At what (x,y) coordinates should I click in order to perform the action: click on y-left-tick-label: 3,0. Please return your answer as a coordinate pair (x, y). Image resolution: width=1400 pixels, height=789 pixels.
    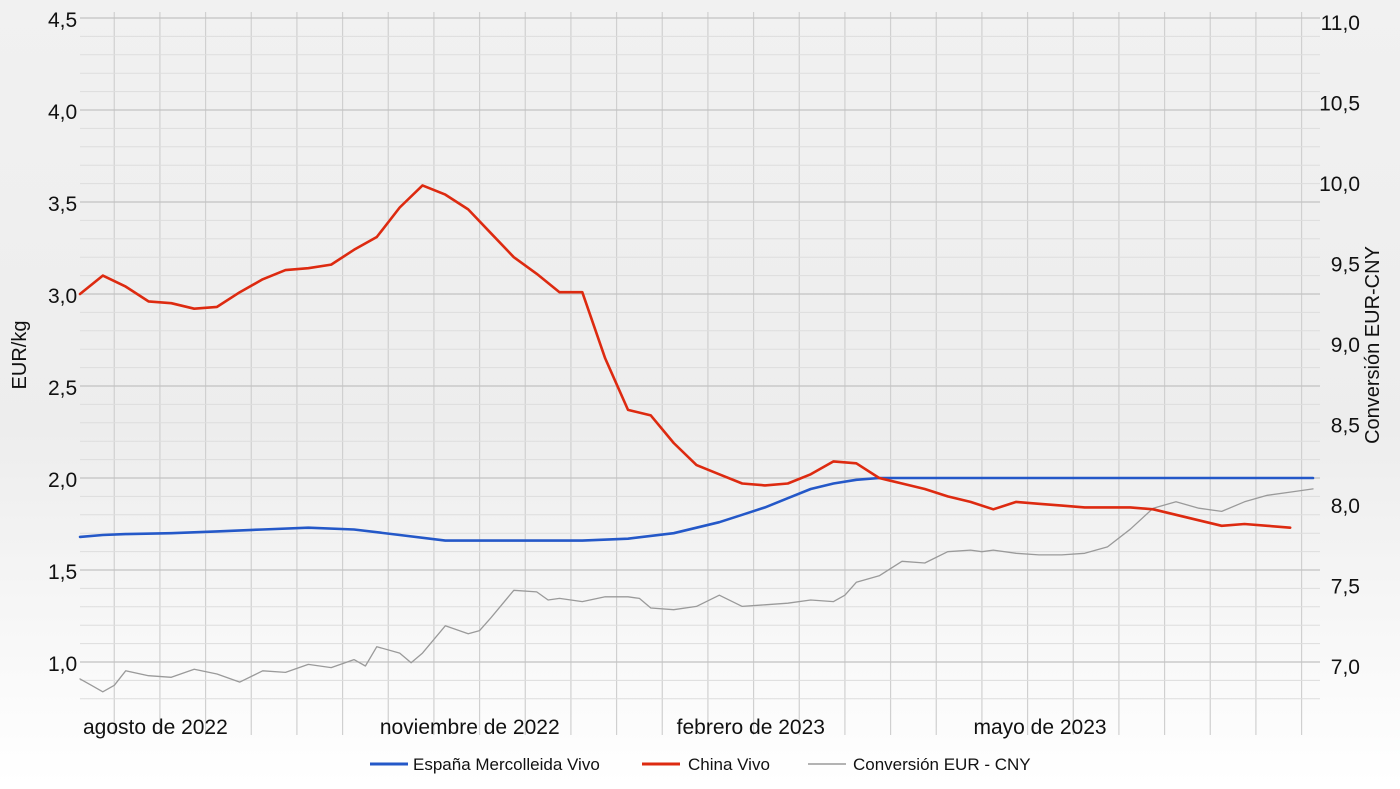
    Looking at the image, I should click on (62, 296).